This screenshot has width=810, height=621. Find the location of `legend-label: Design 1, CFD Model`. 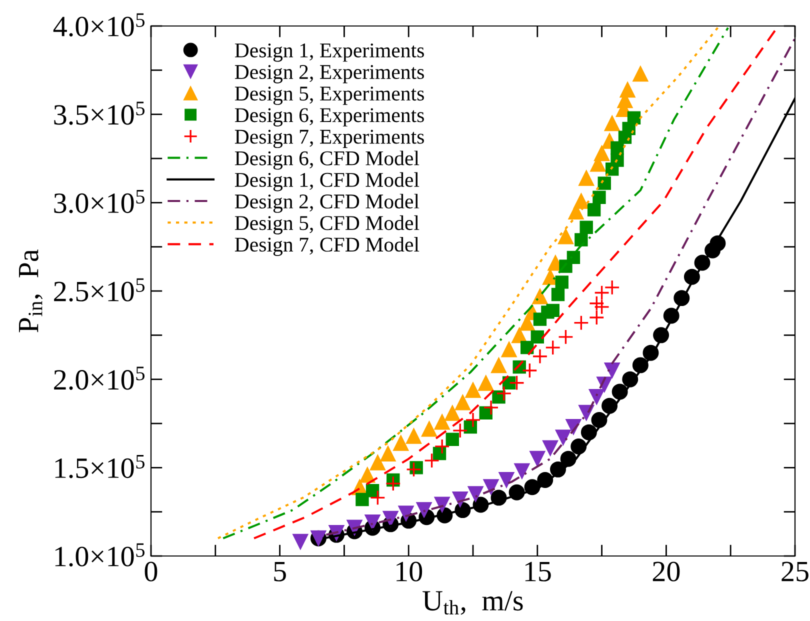

legend-label: Design 1, CFD Model is located at coordinates (327, 182).